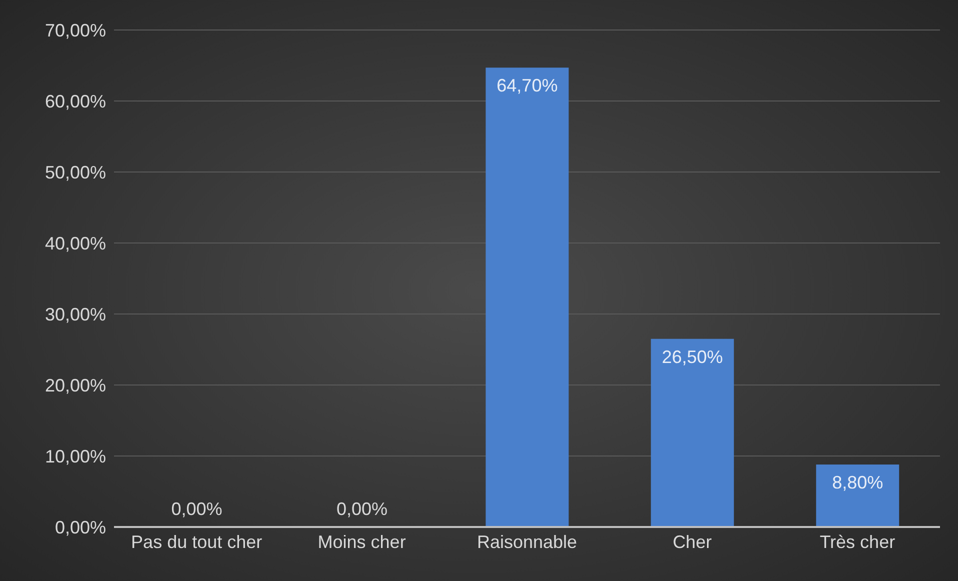  I want to click on y-tick-label: 30,00%, so click(75, 314).